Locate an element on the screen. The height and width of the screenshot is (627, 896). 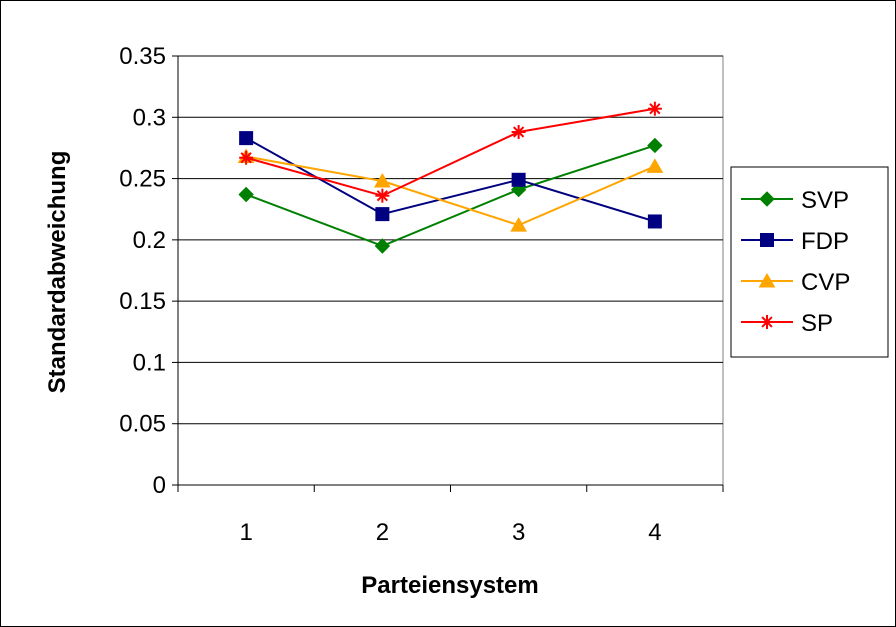
series-line-cvp is located at coordinates (450, 191).